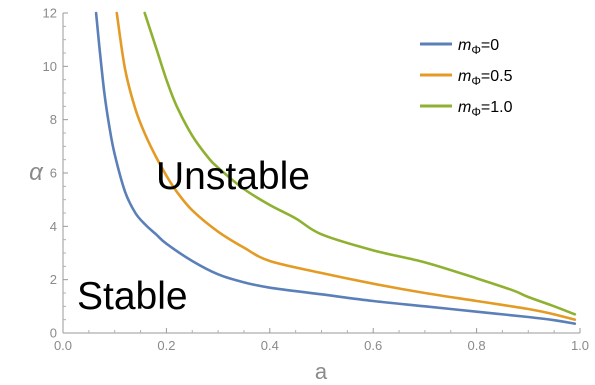 The width and height of the screenshot is (595, 385). Describe the element at coordinates (485, 109) in the screenshot. I see `legend-label: mΦ=1.0` at that location.